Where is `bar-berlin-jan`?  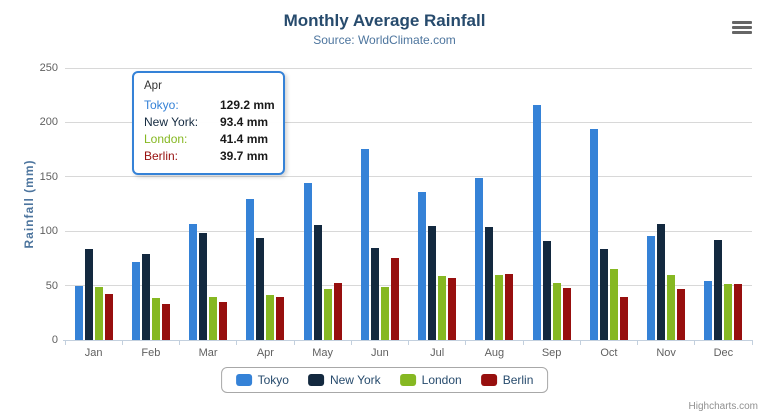 bar-berlin-jan is located at coordinates (108, 316).